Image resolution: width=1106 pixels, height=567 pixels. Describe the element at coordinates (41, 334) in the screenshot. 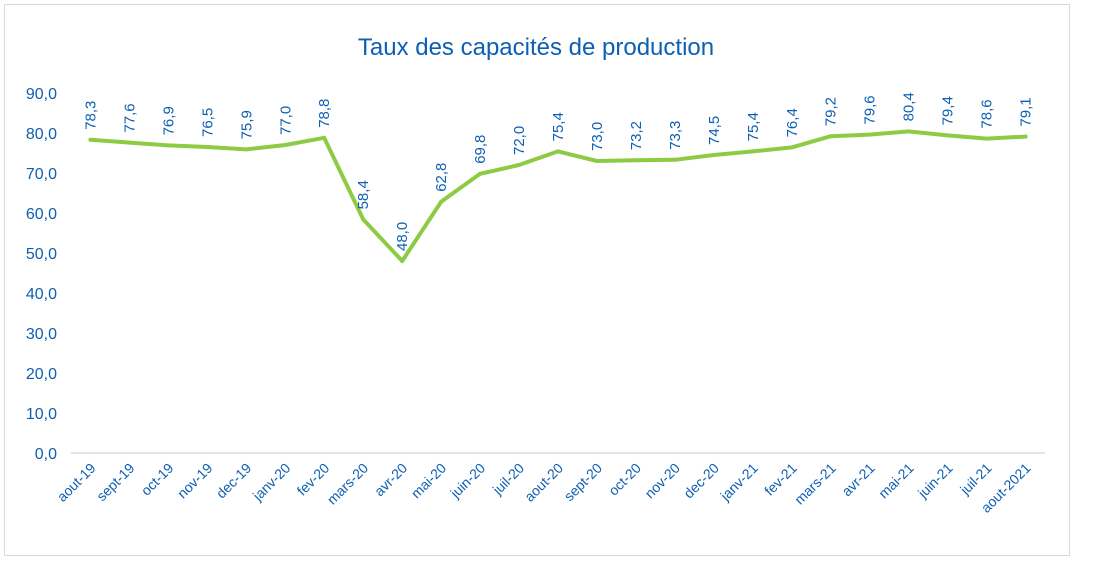

I see `y-tick-label: 30,0` at that location.